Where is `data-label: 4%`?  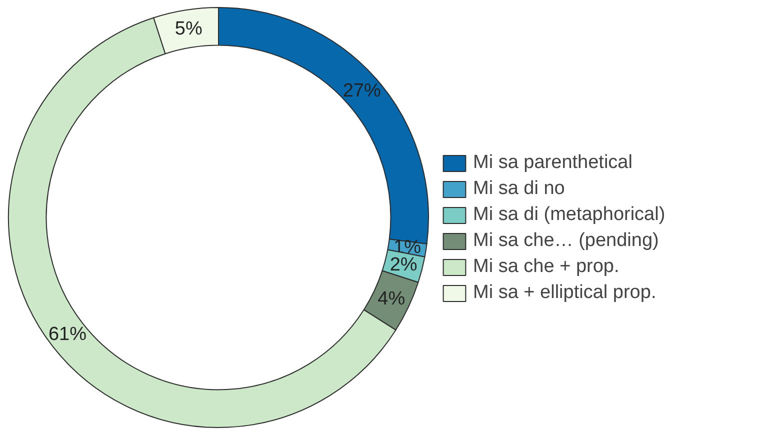 data-label: 4% is located at coordinates (392, 299).